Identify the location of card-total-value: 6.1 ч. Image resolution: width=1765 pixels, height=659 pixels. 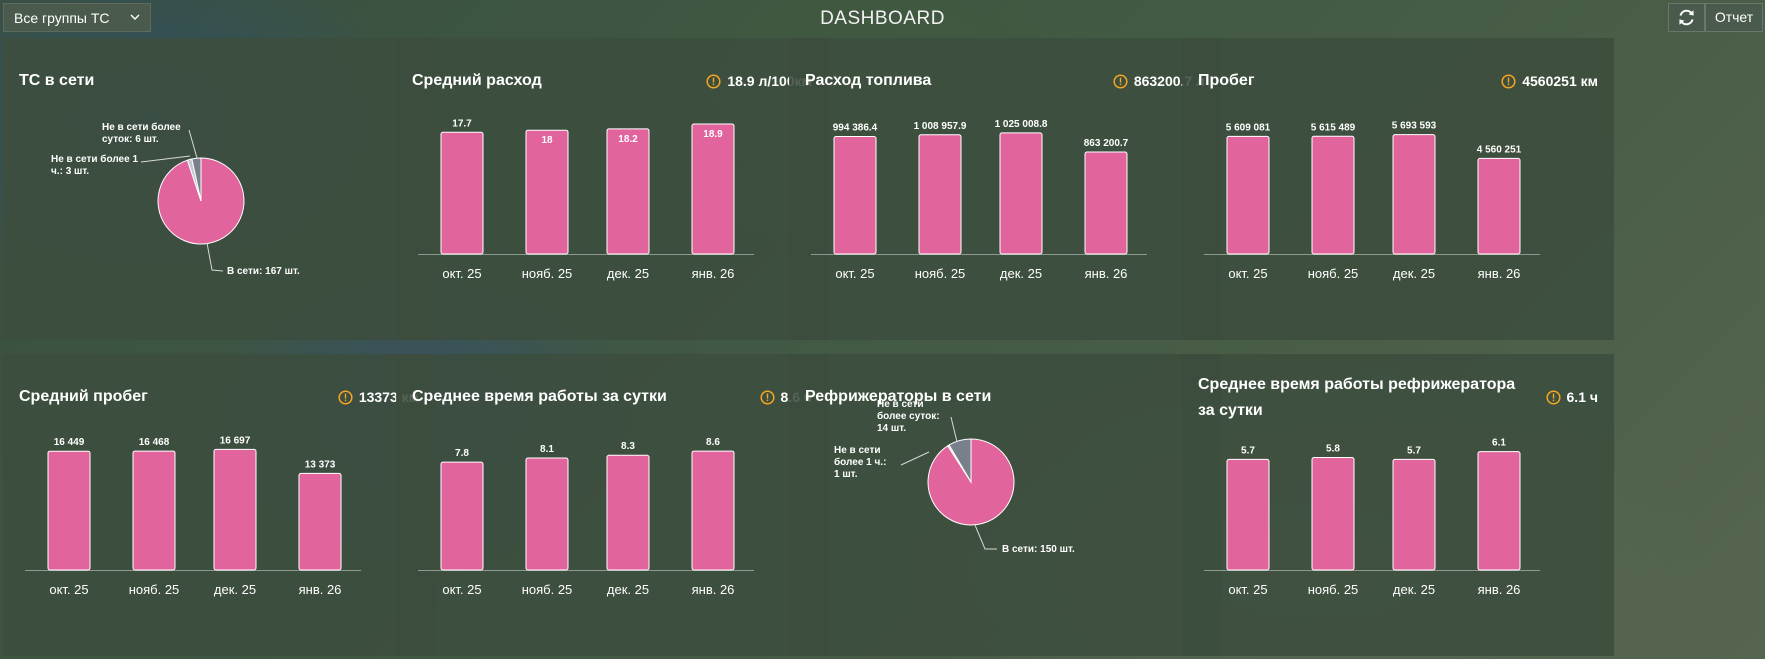
(1582, 397).